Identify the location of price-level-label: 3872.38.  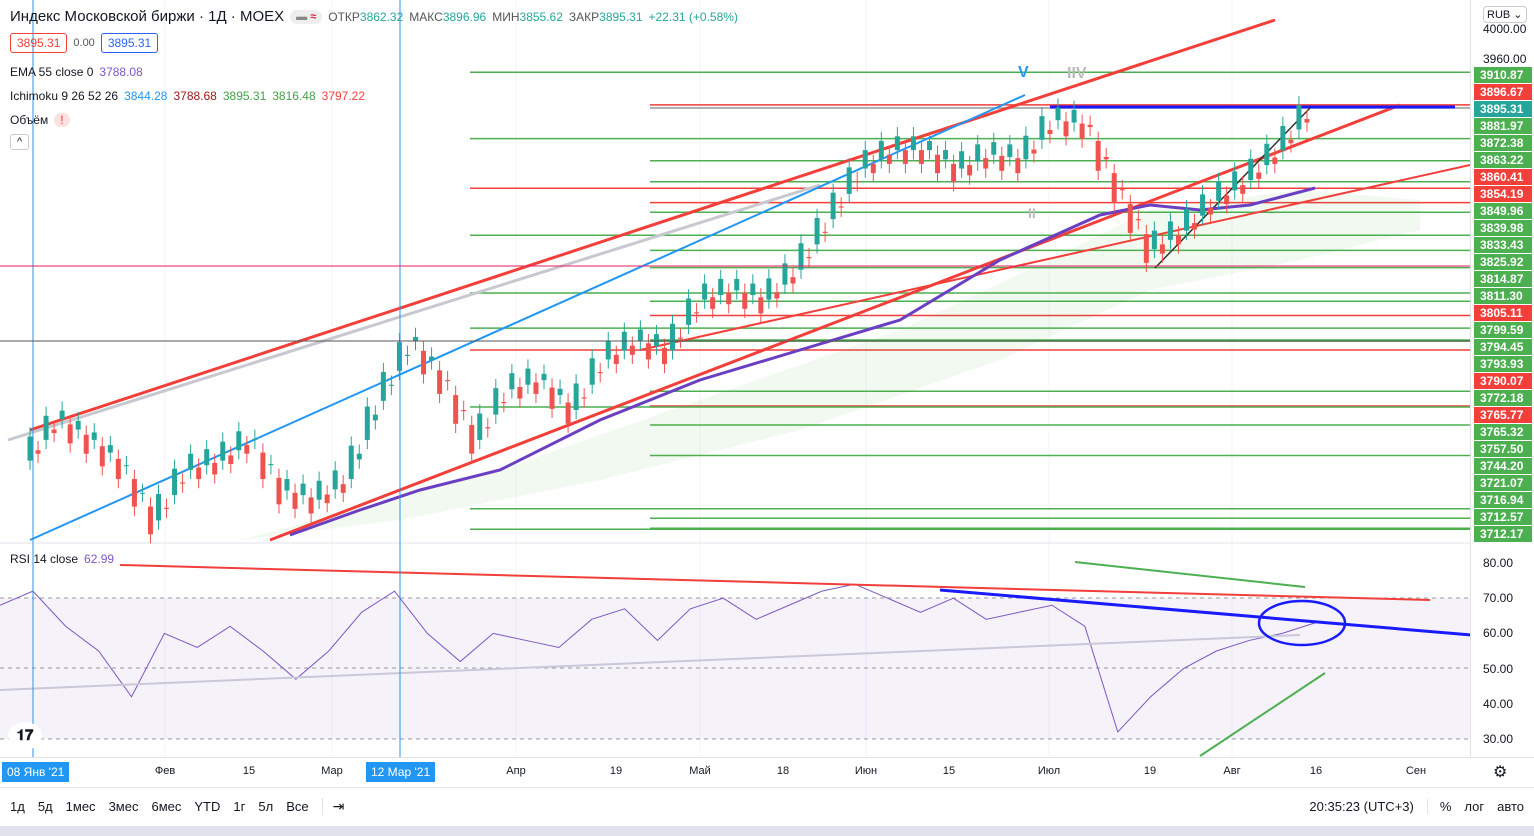
(1503, 143).